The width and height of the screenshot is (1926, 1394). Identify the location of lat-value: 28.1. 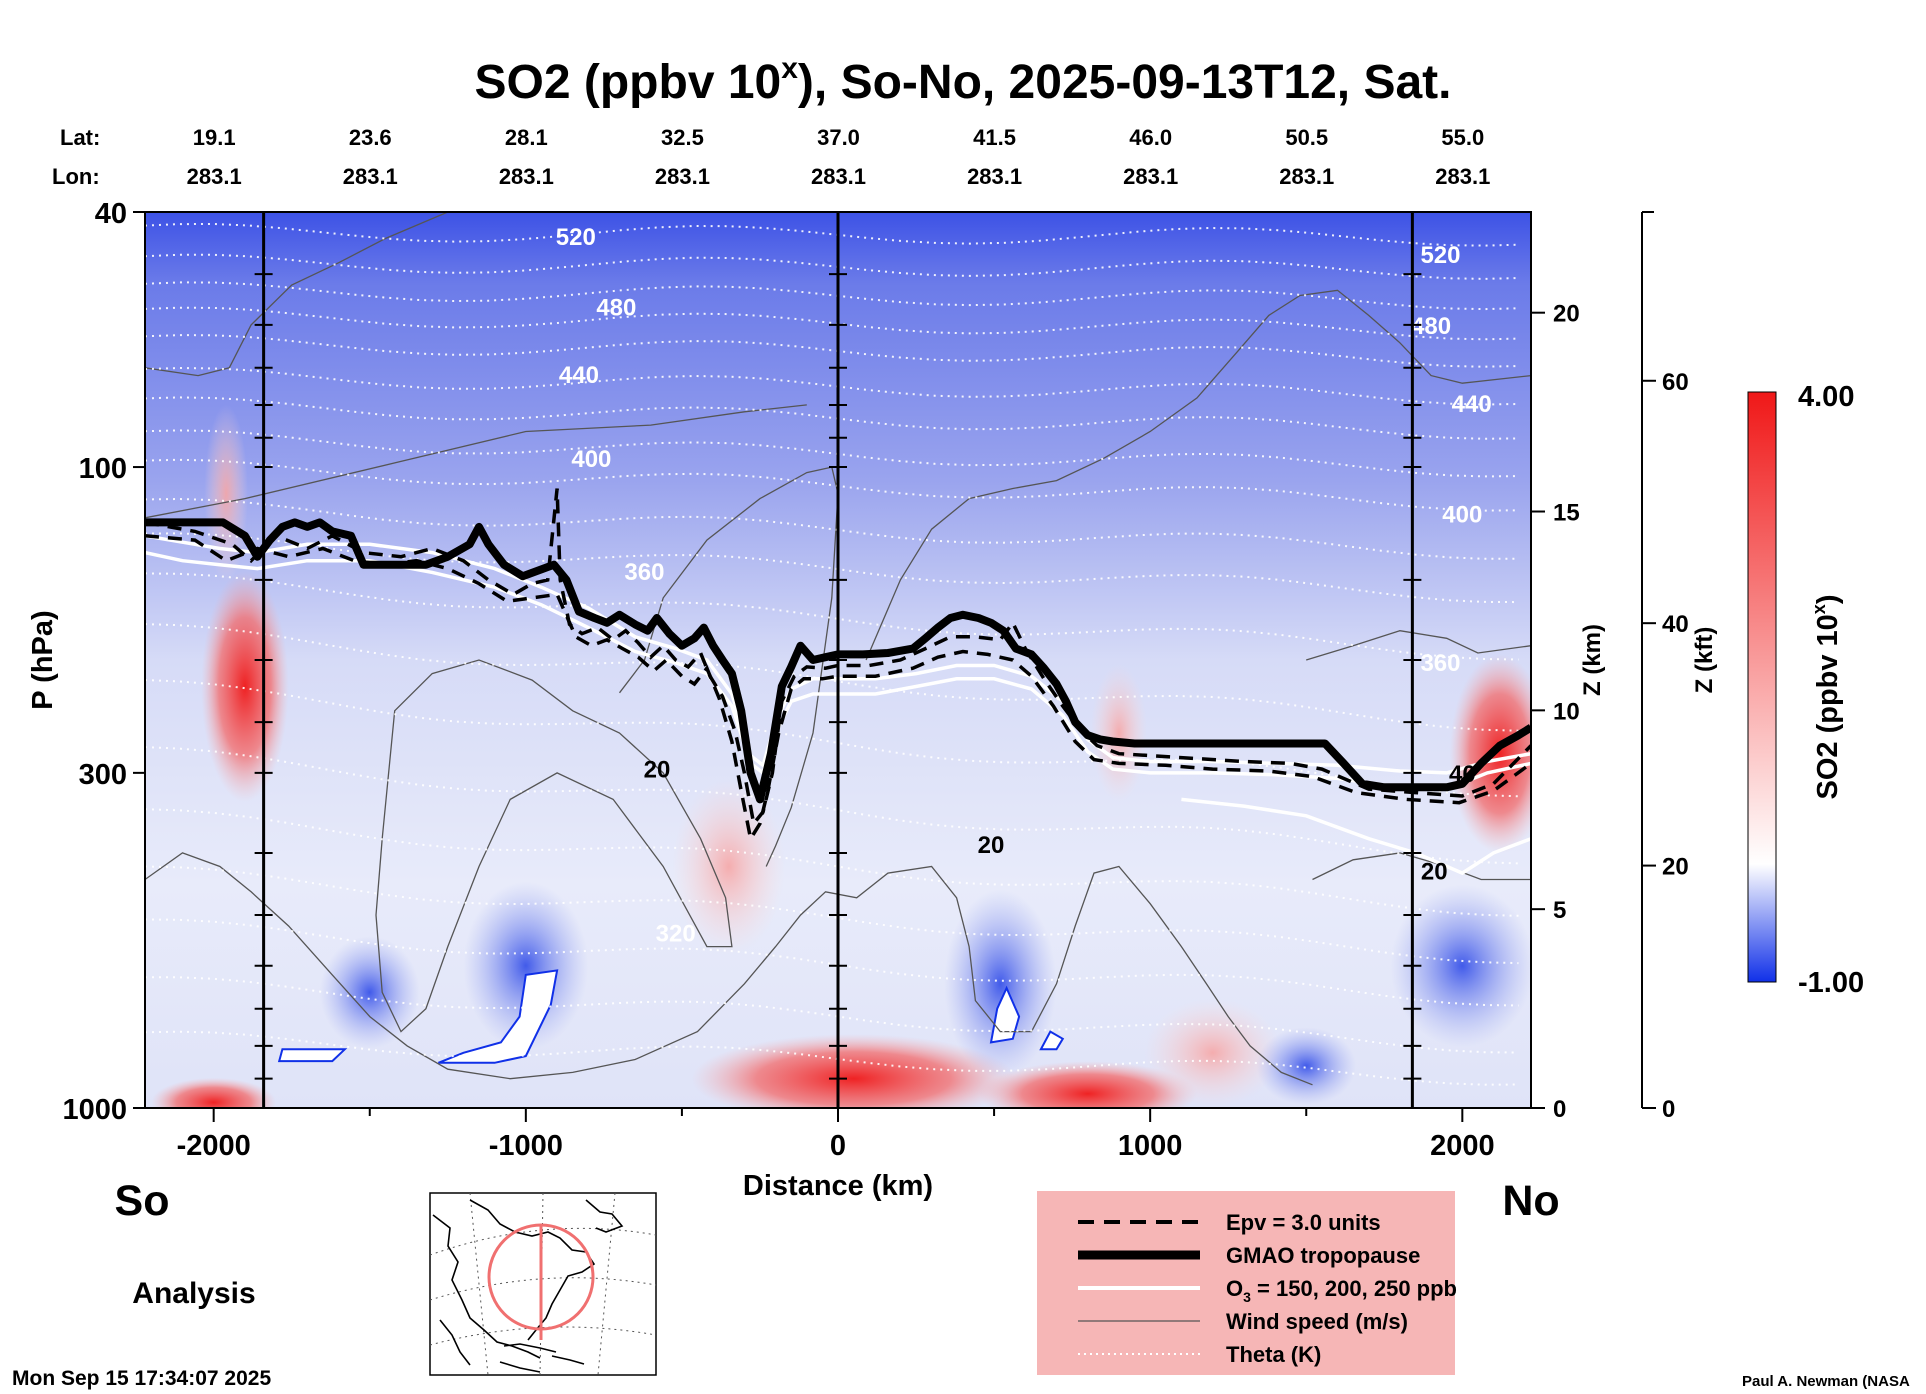
(526, 137).